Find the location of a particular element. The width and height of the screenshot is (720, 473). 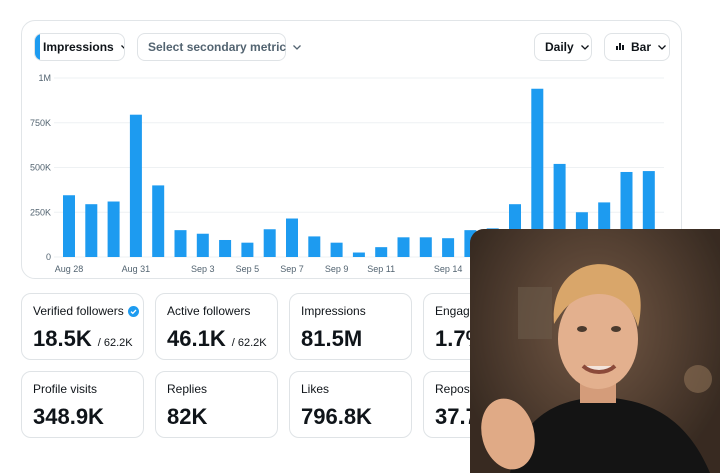

verified-badge-icon is located at coordinates (133, 311).